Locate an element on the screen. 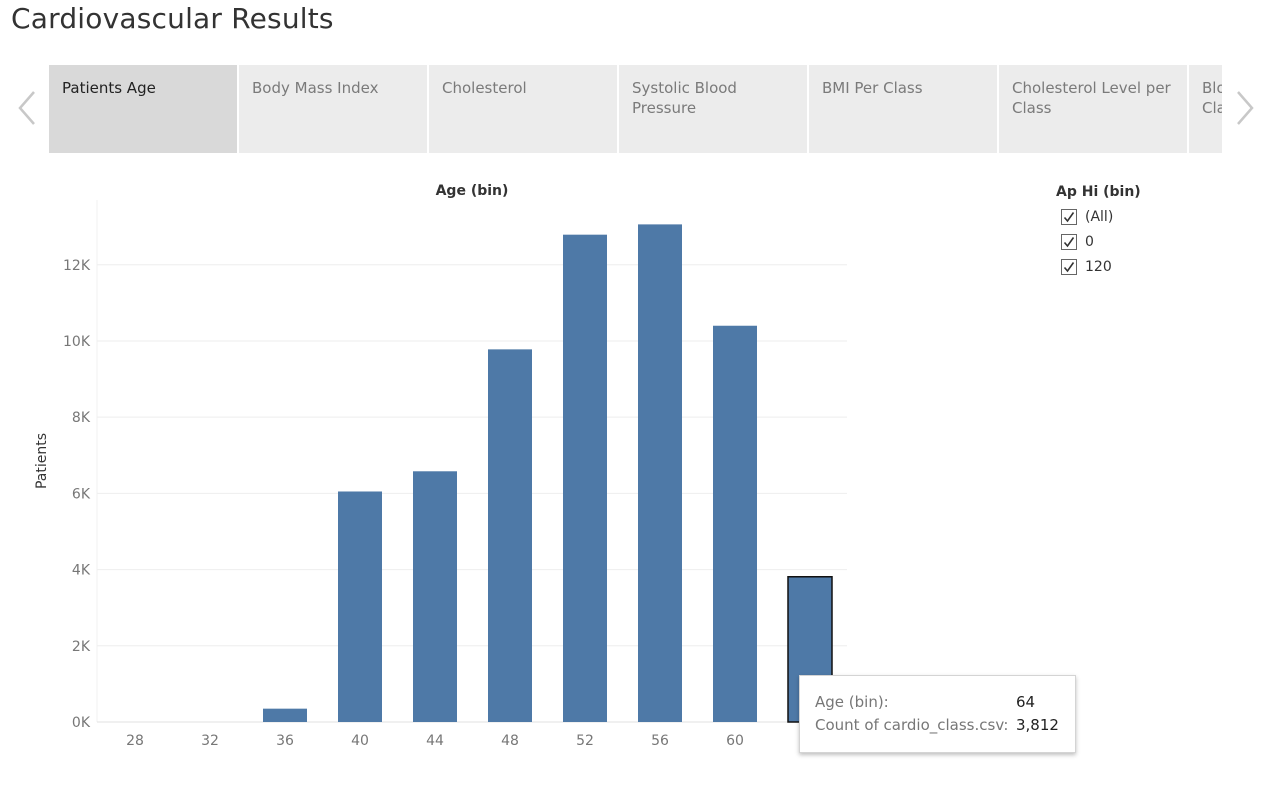 The image size is (1262, 809). tab-bmi-per-class: BMI Per Class is located at coordinates (903, 109).